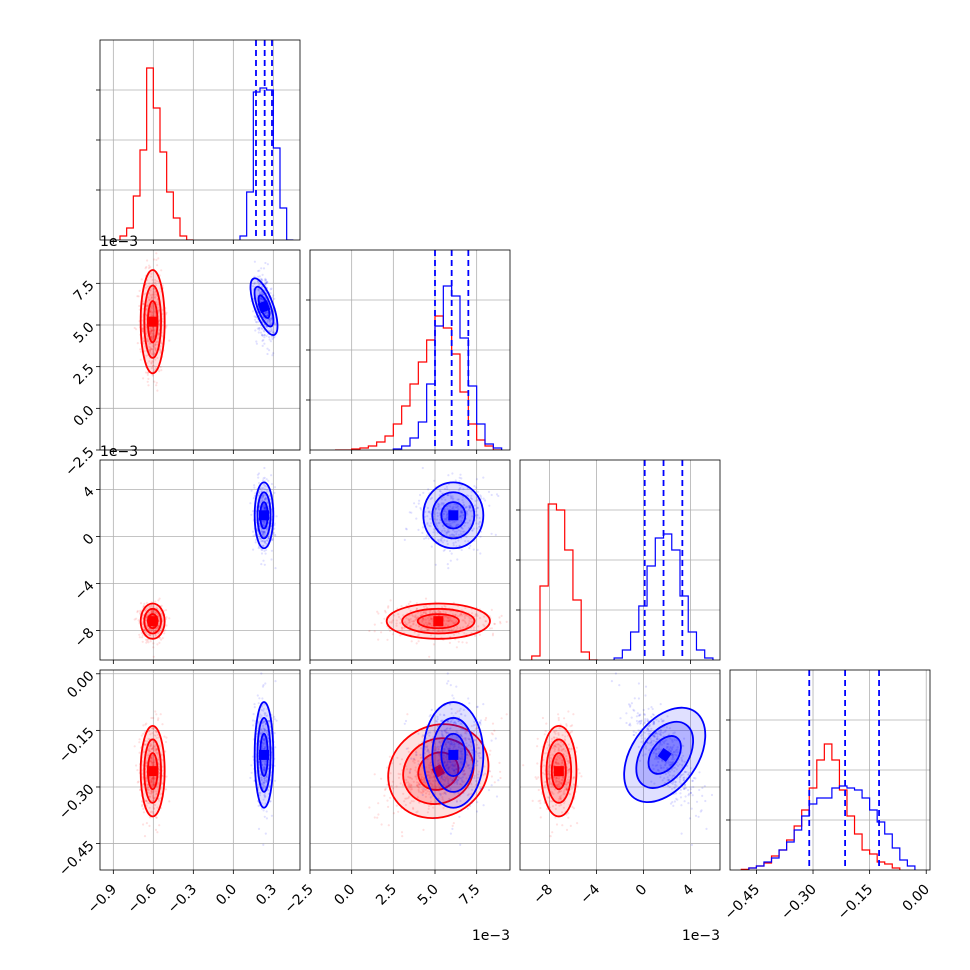 Image resolution: width=970 pixels, height=970 pixels. Describe the element at coordinates (386, 895) in the screenshot. I see `x-tick-label: 2.5` at that location.